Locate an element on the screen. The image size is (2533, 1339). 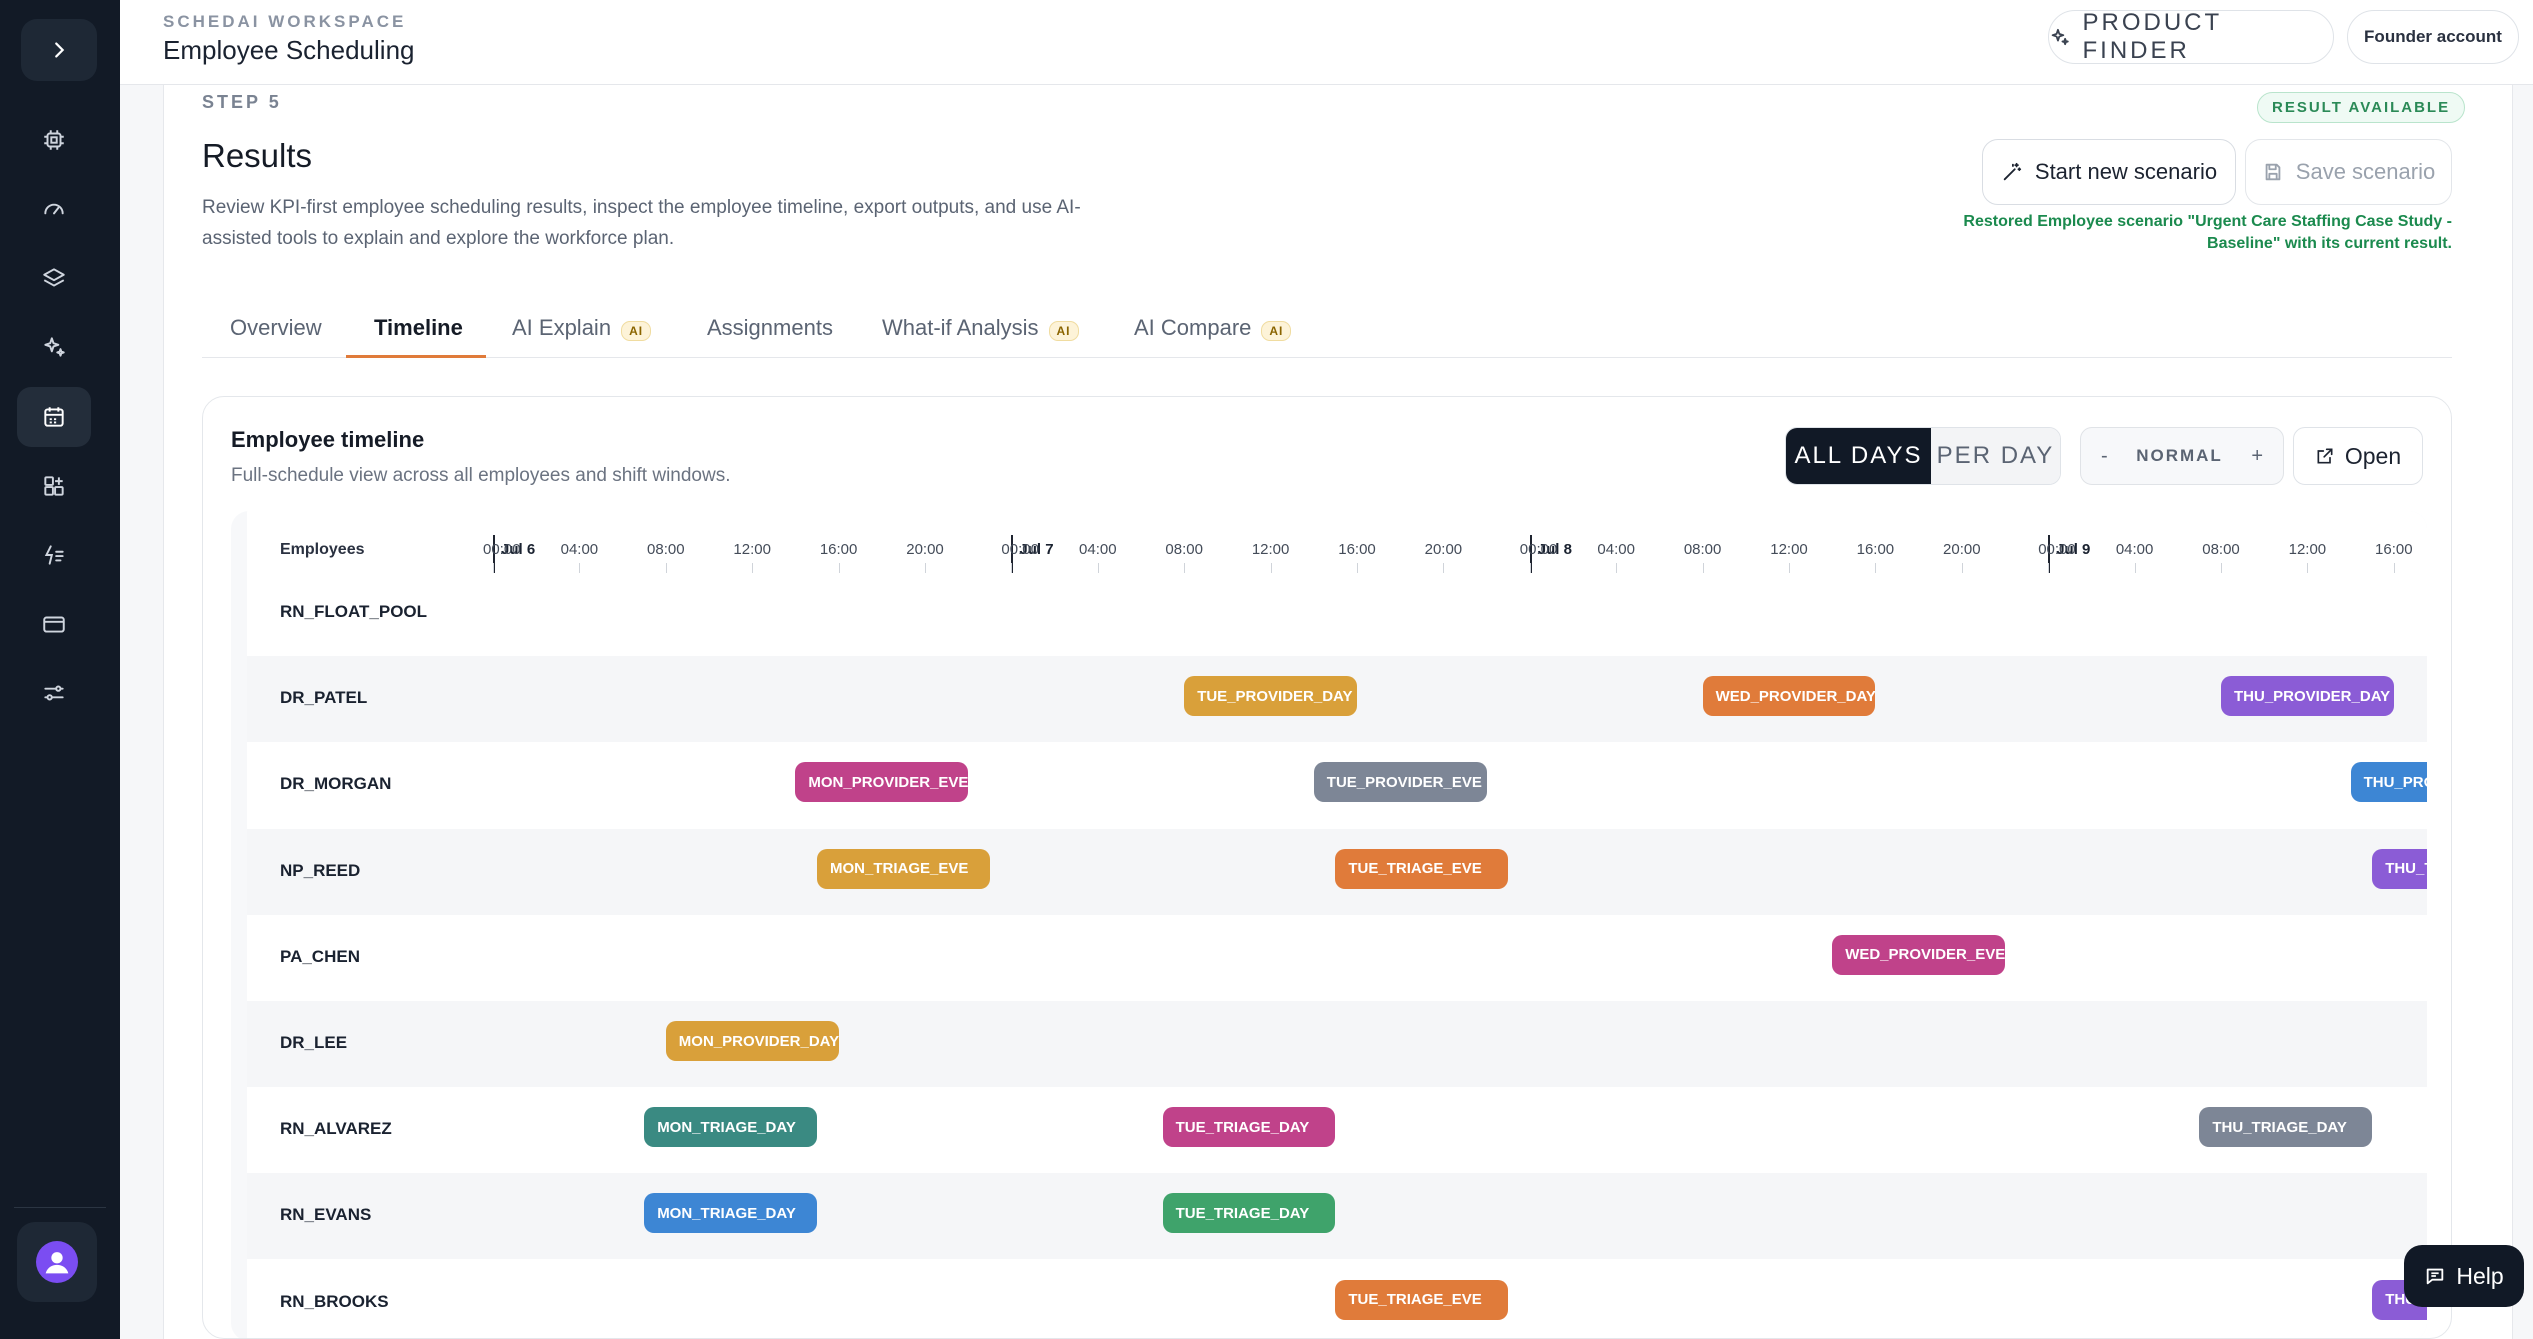
chevron-right-icon is located at coordinates (60, 50).